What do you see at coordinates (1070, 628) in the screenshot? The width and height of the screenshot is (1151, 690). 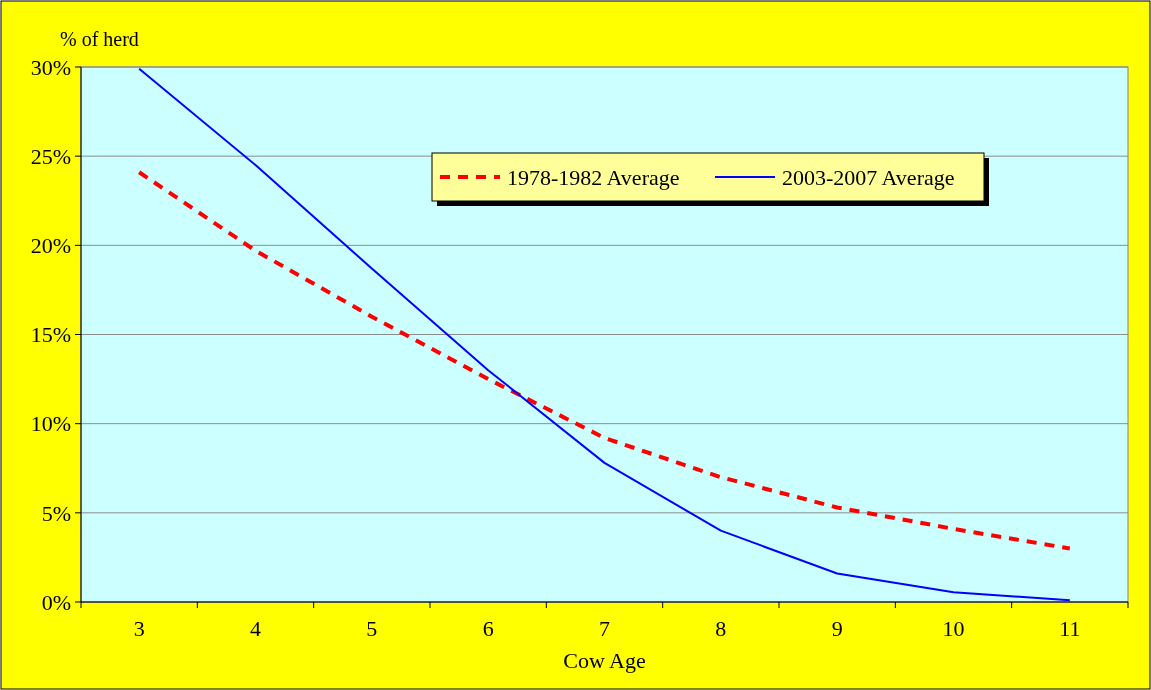 I see `x-tick-label: 11` at bounding box center [1070, 628].